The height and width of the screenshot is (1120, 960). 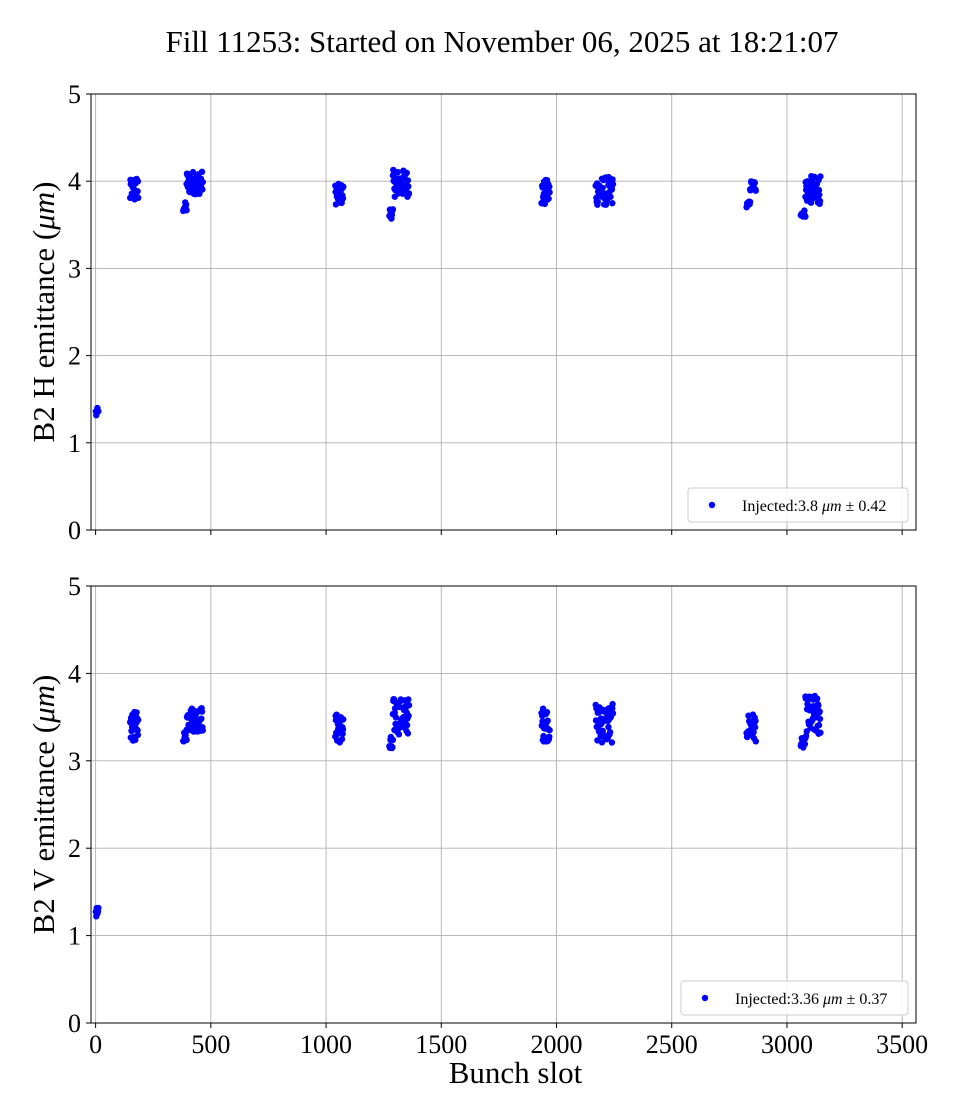 What do you see at coordinates (672, 1044) in the screenshot?
I see `x-tick-label: 2500` at bounding box center [672, 1044].